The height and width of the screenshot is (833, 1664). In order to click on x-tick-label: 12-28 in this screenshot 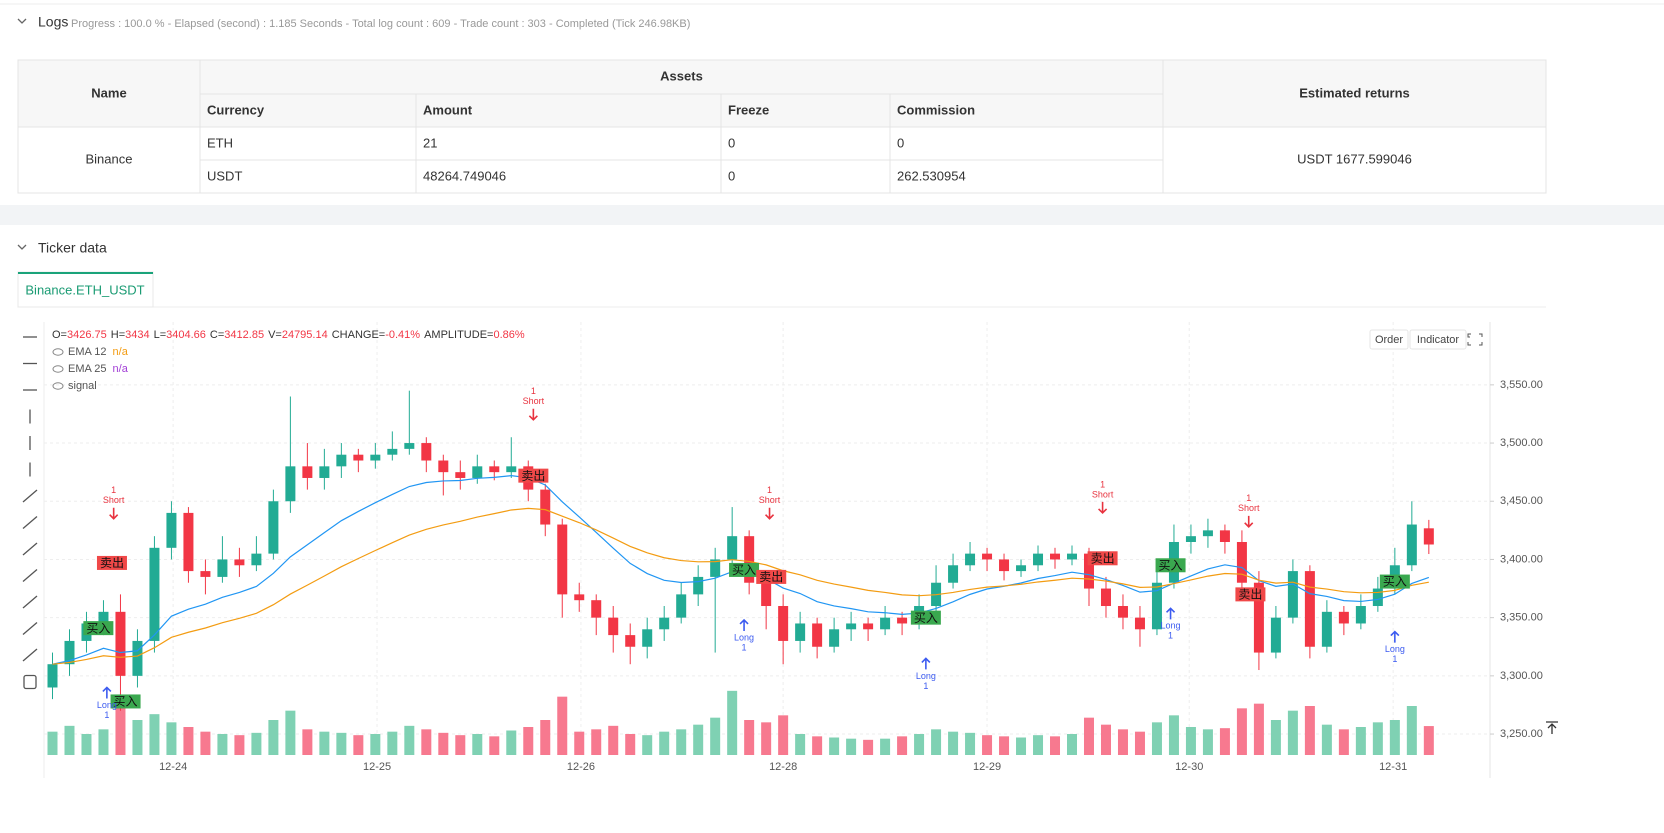, I will do `click(783, 767)`.